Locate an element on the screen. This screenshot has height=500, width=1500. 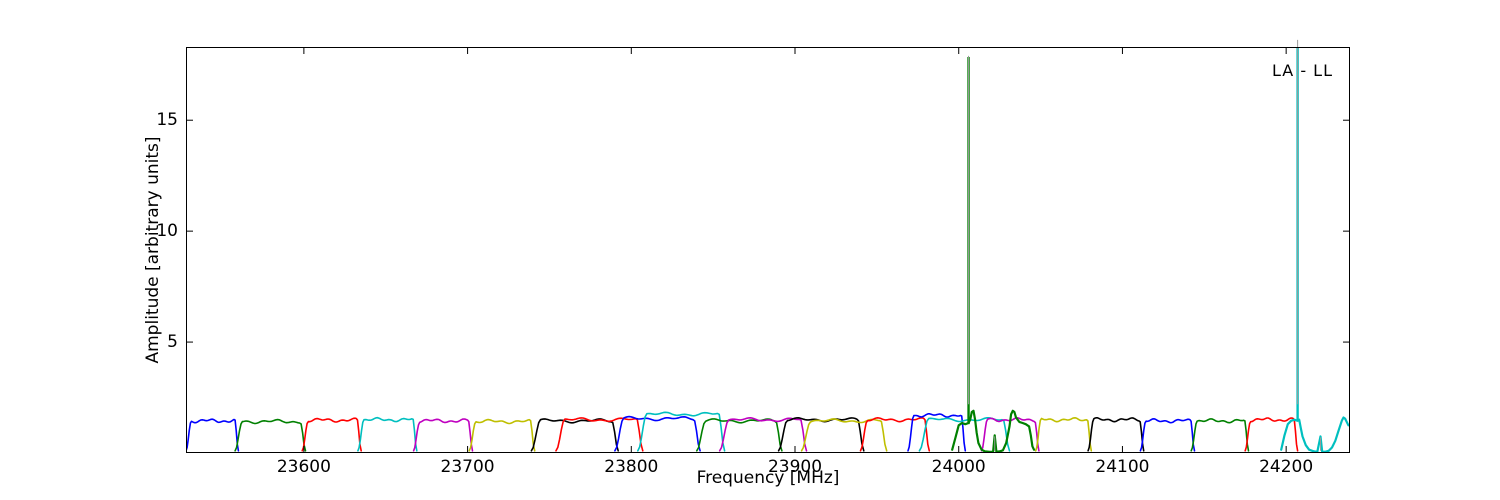
x-tick-label: 23700 is located at coordinates (467, 467).